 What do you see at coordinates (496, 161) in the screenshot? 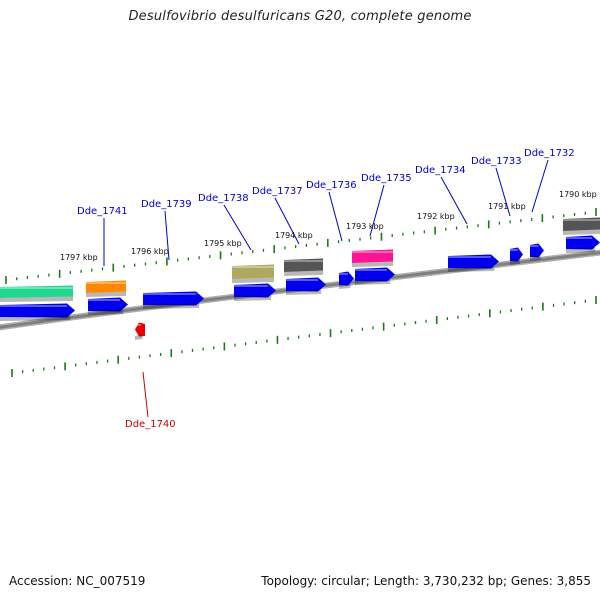
I see `gene-label: Dde_1733` at bounding box center [496, 161].